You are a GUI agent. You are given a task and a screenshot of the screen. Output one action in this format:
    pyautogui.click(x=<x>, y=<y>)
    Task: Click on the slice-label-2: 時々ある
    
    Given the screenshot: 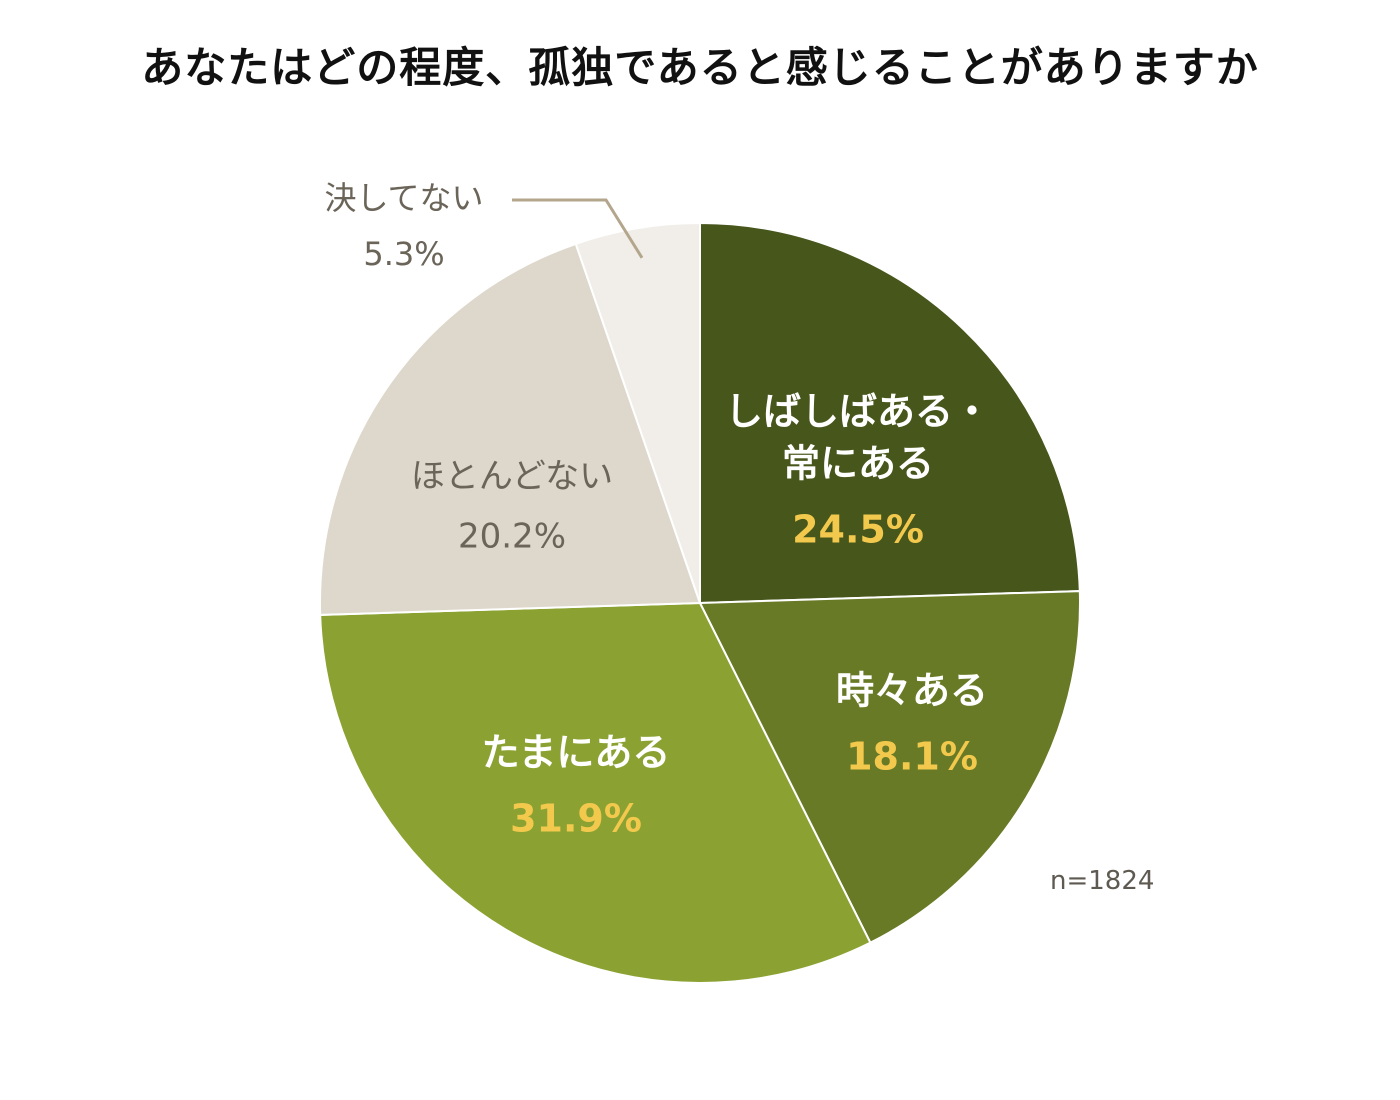 What is the action you would take?
    pyautogui.click(x=912, y=691)
    